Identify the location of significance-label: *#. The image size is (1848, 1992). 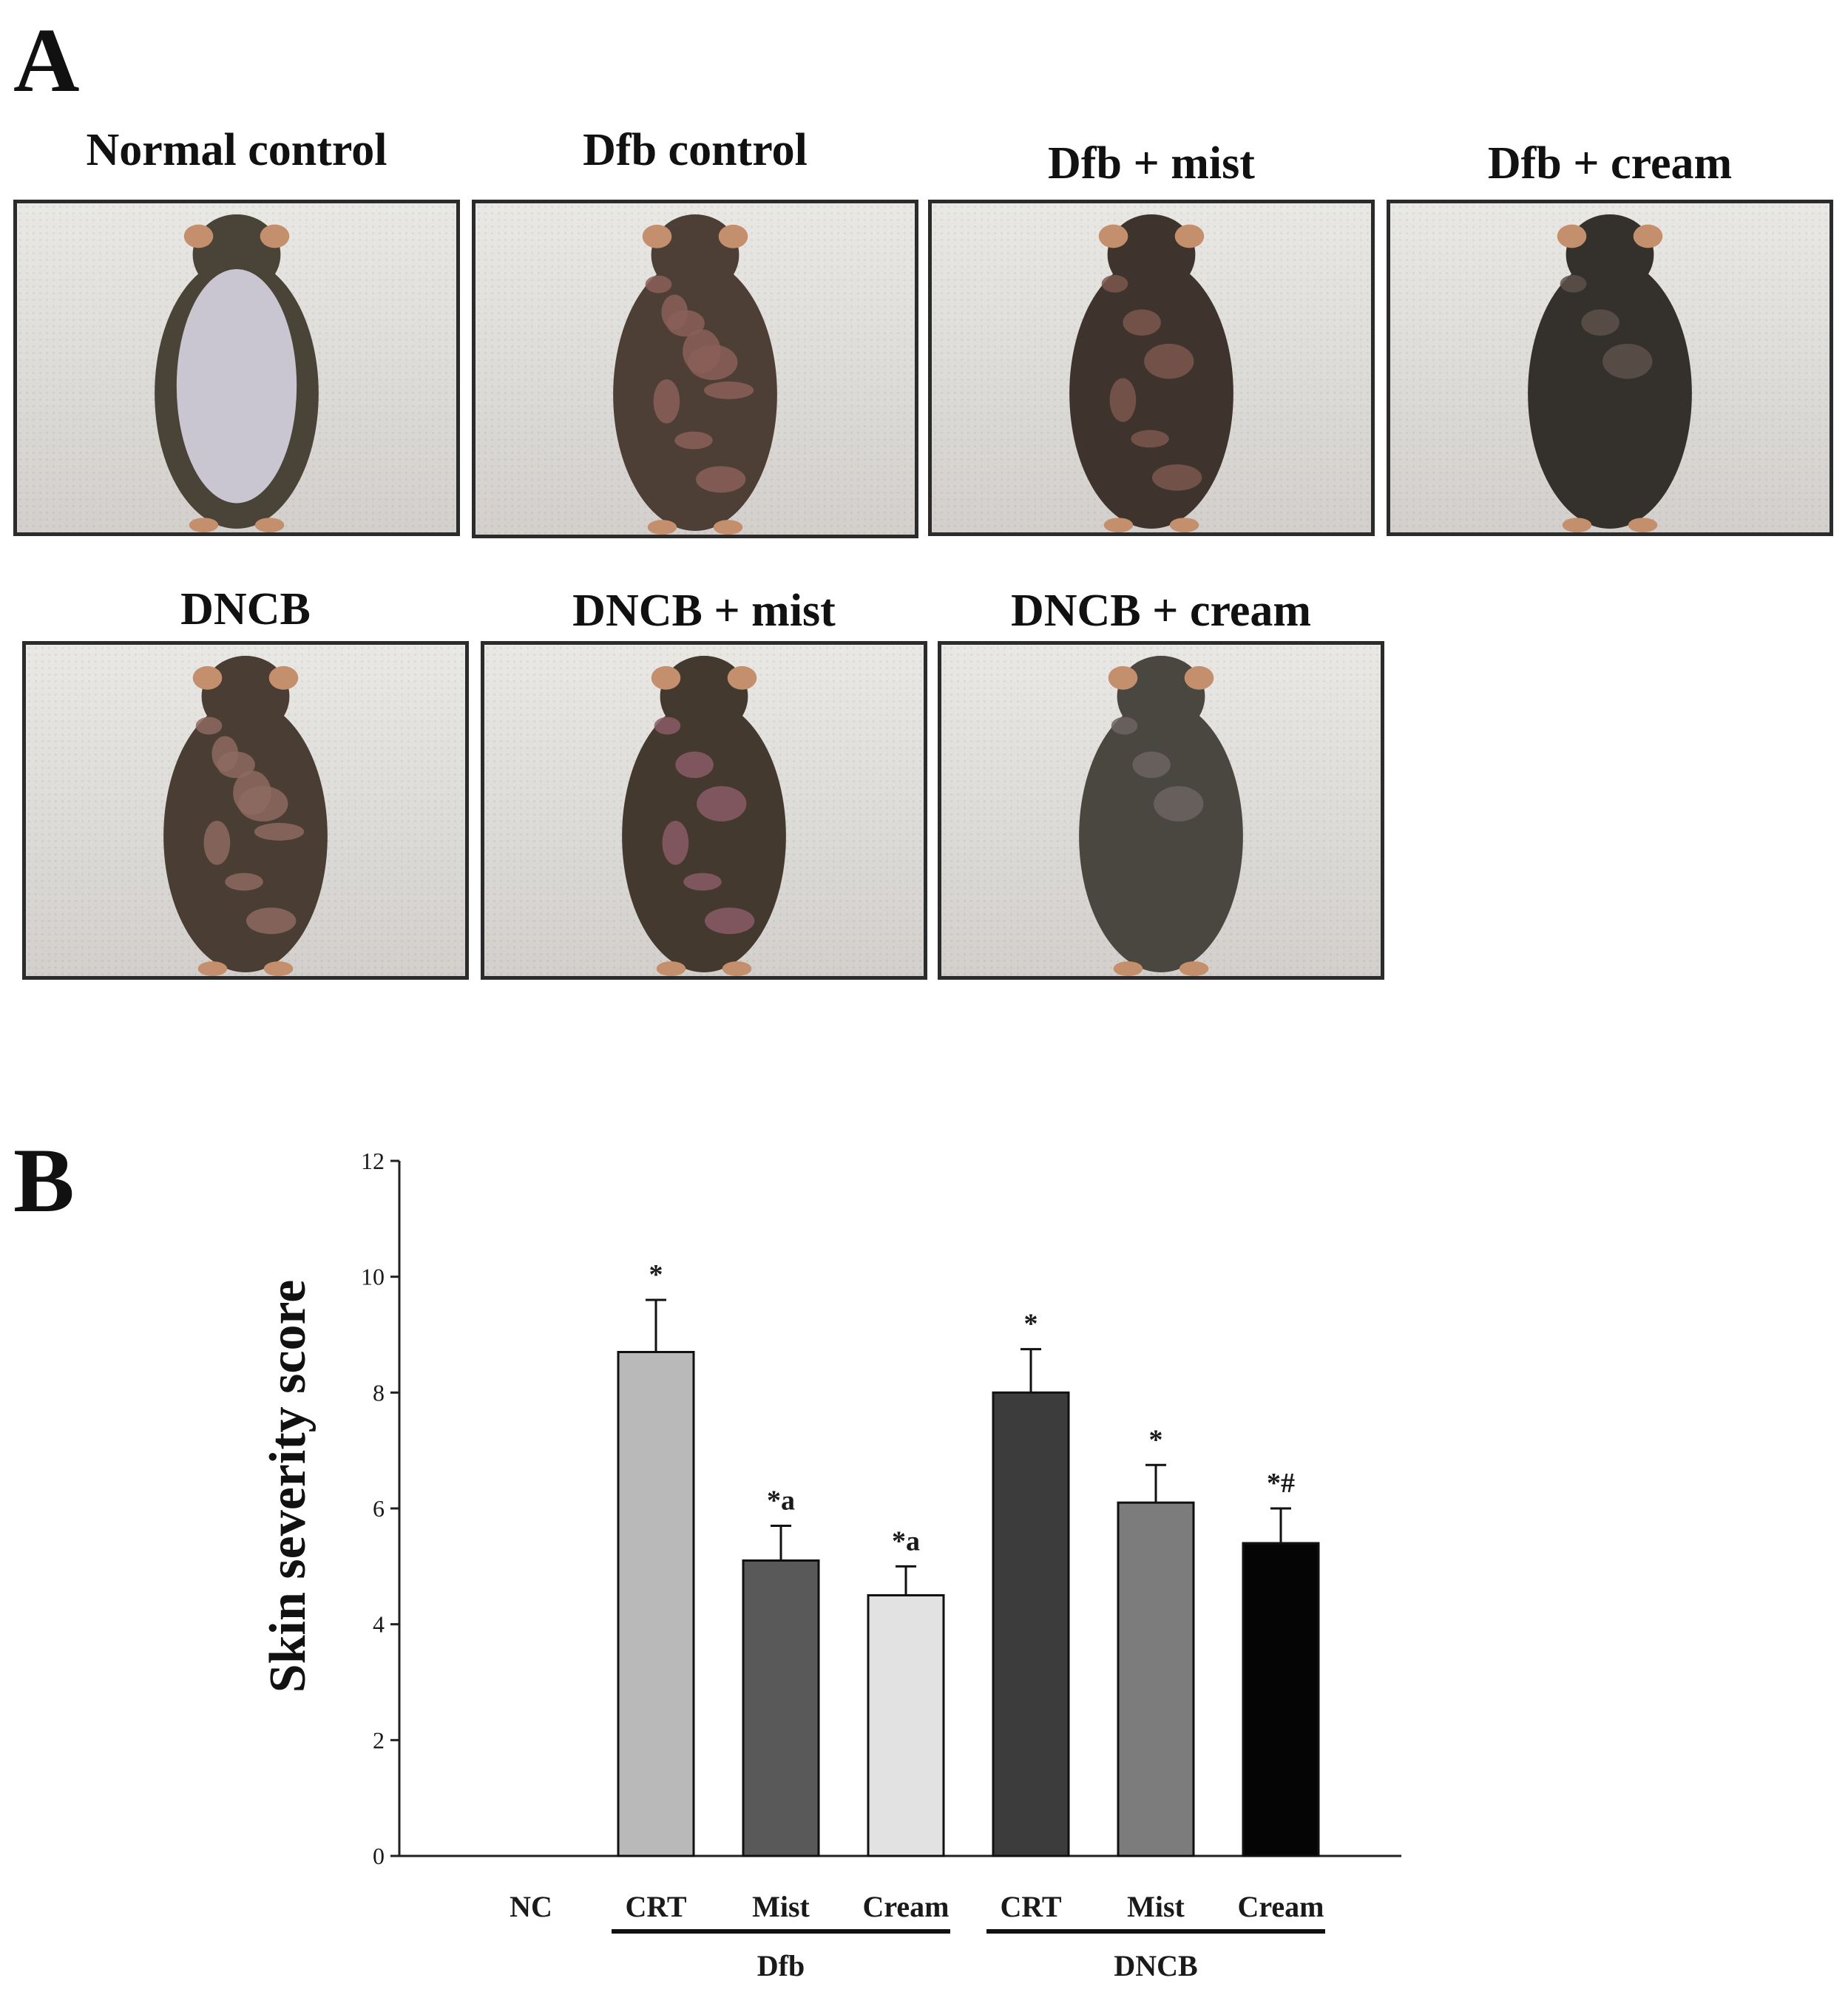
(1281, 1483).